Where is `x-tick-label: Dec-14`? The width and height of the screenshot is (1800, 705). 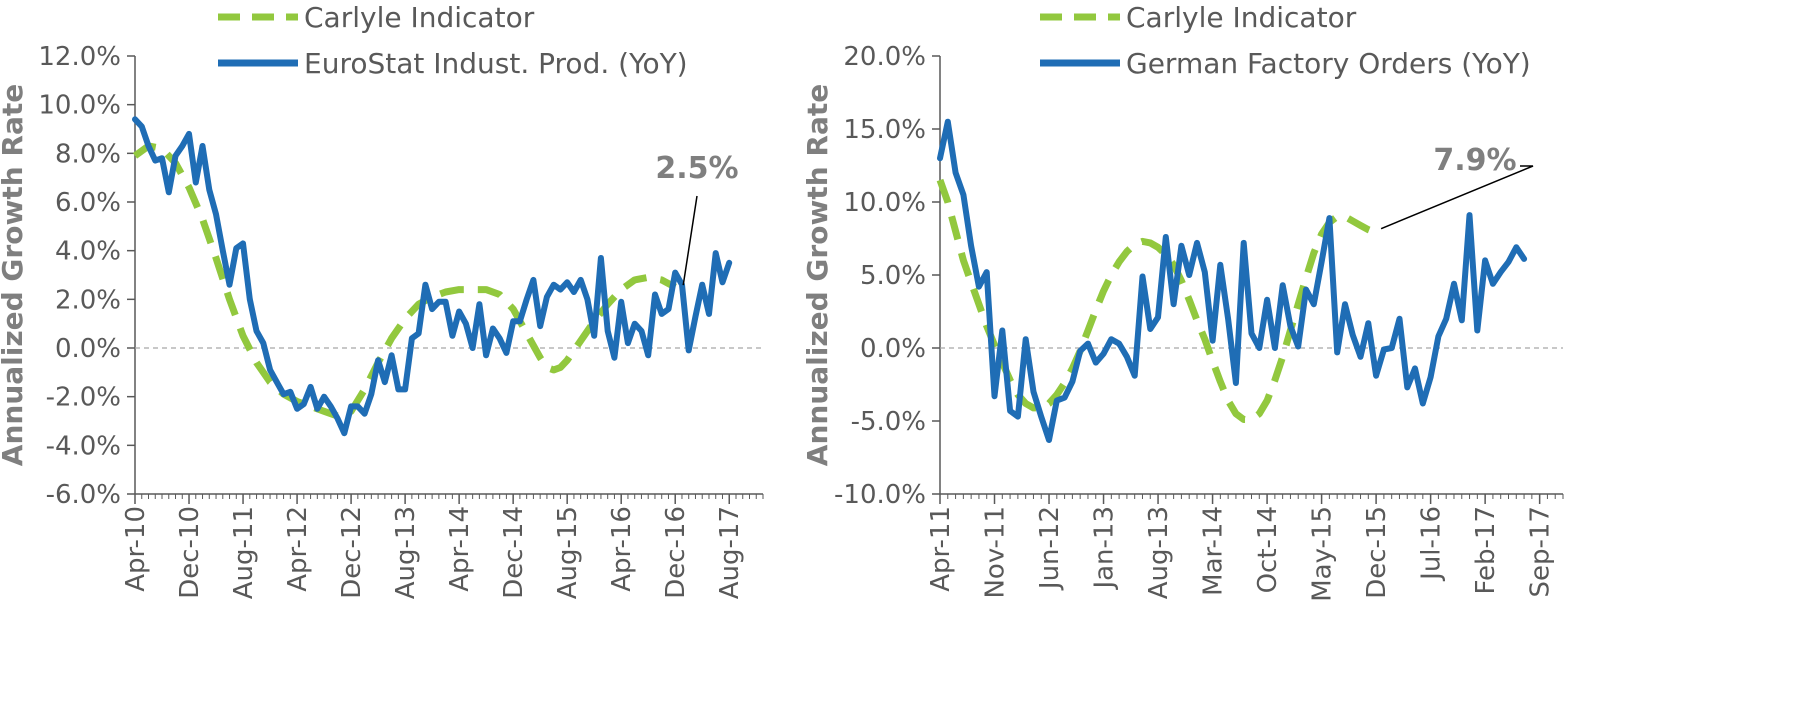 x-tick-label: Dec-14 is located at coordinates (514, 552).